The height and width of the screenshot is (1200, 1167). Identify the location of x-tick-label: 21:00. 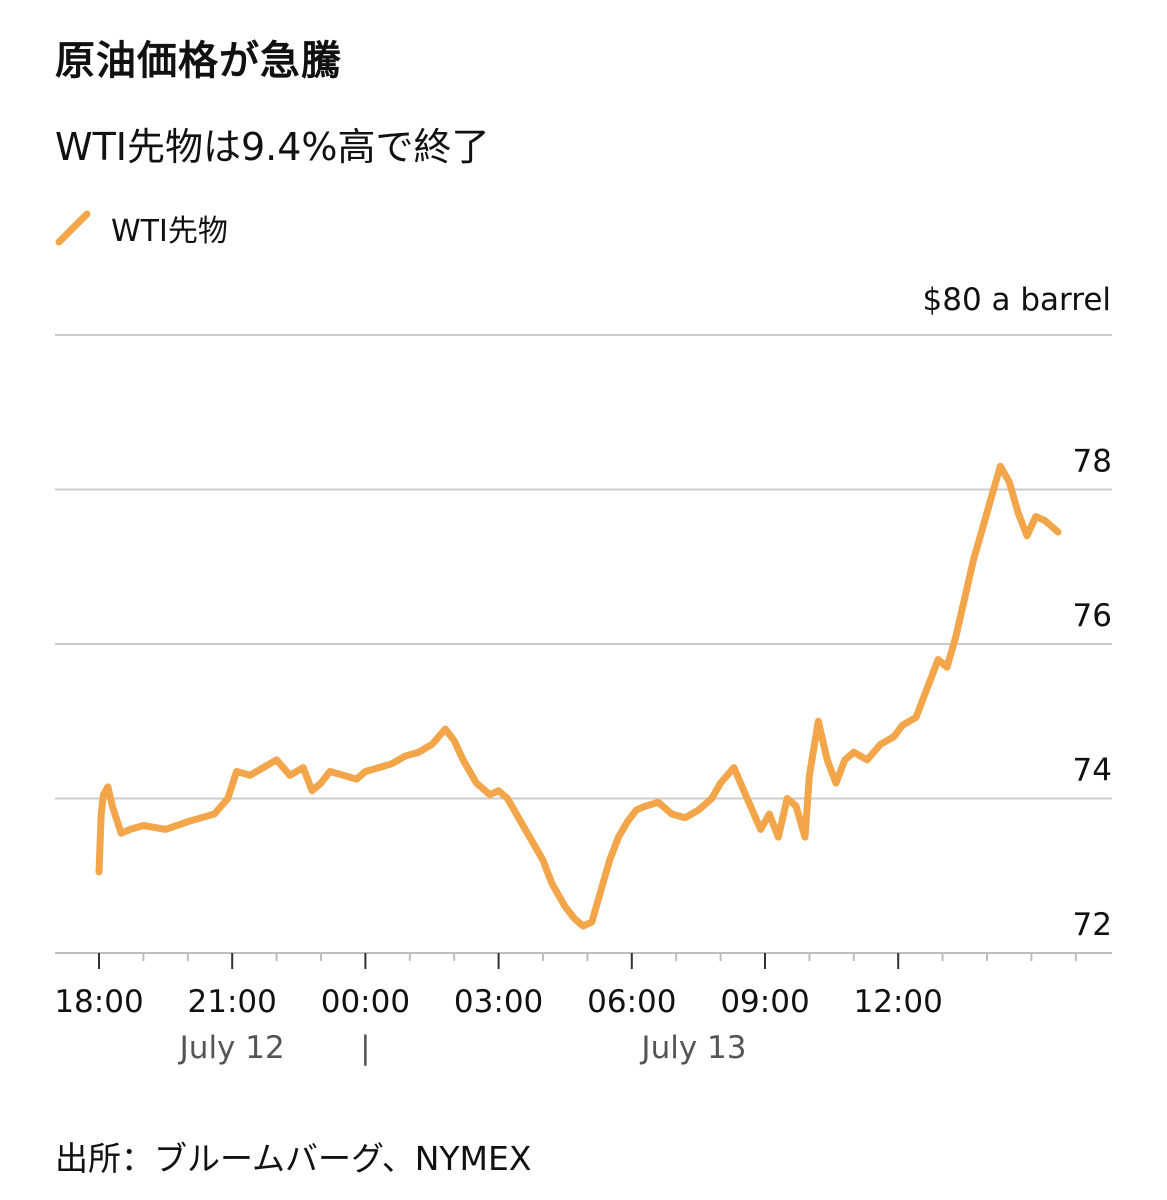
(232, 1002).